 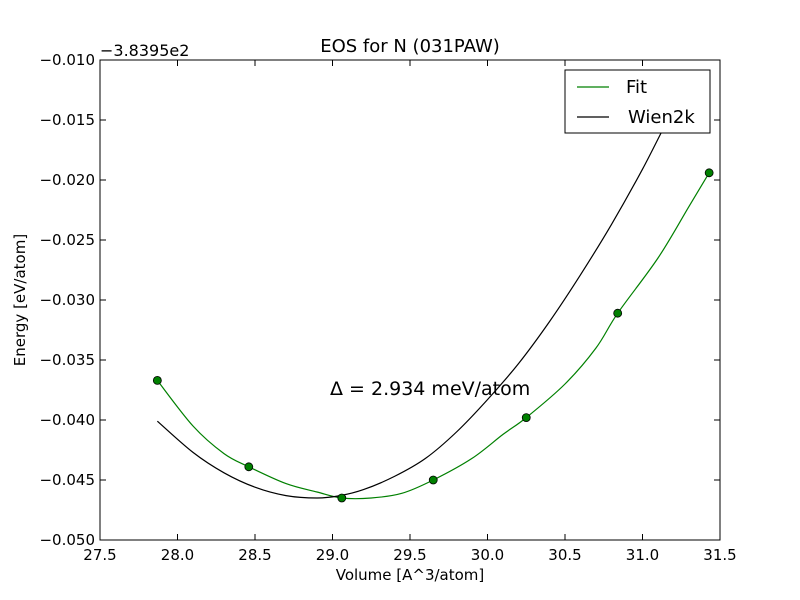 What do you see at coordinates (177, 555) in the screenshot?
I see `x-tick-label: 28.0` at bounding box center [177, 555].